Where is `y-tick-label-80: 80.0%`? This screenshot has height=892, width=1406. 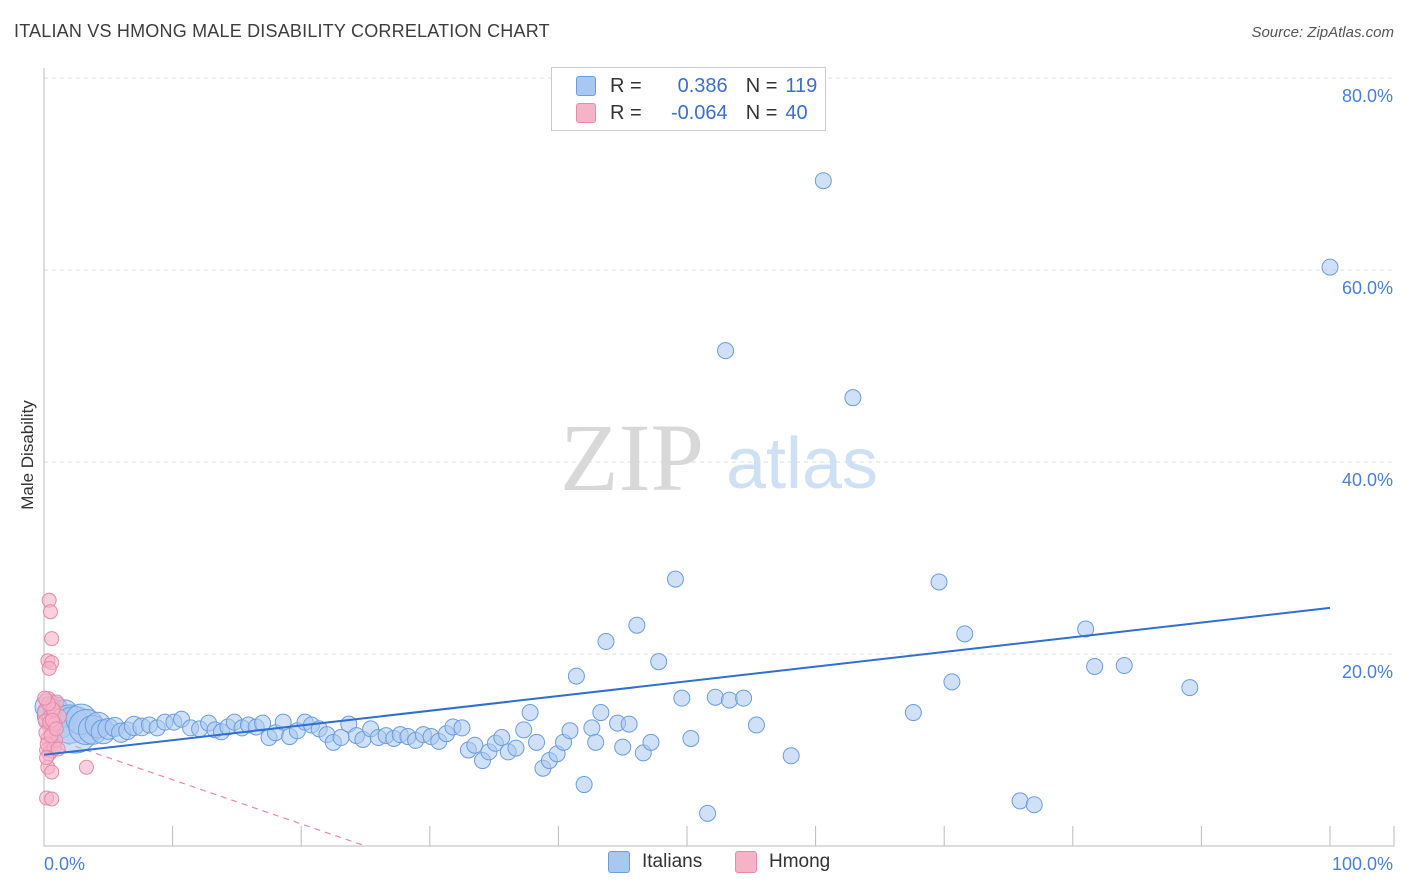 y-tick-label-80: 80.0% is located at coordinates (1367, 96).